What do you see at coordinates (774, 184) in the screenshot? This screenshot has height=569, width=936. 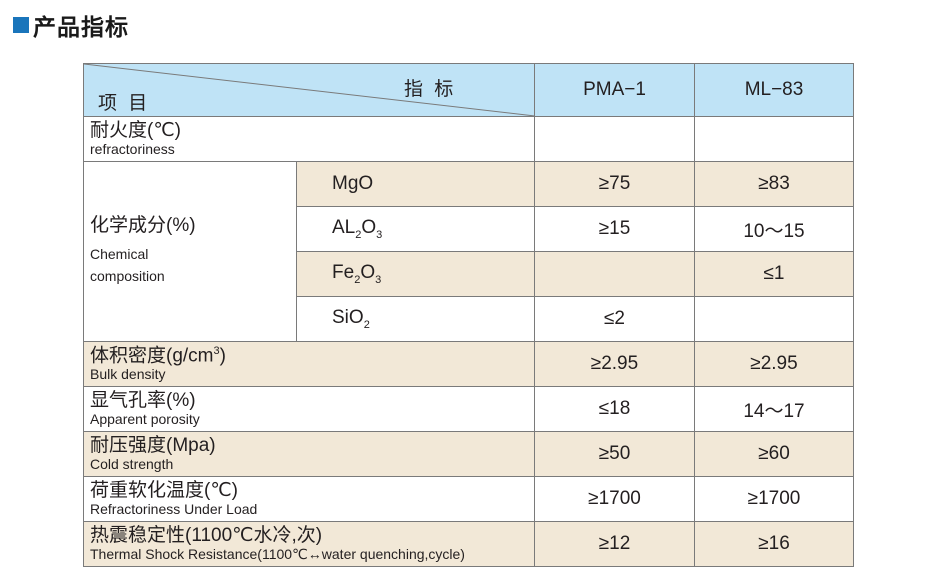 I see `value-ml83: ≥83` at bounding box center [774, 184].